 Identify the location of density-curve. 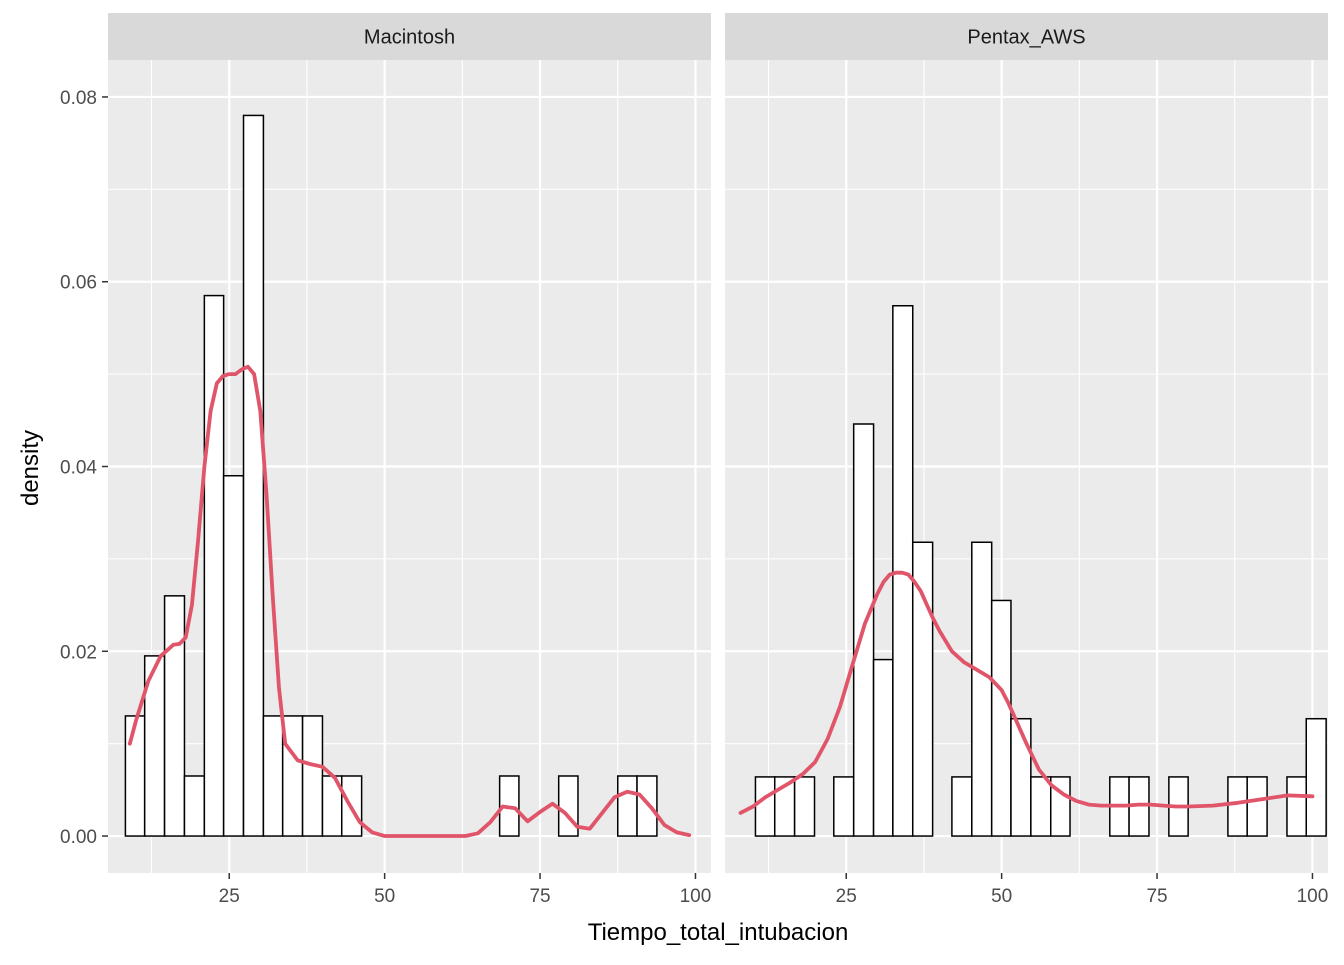
(1026, 692).